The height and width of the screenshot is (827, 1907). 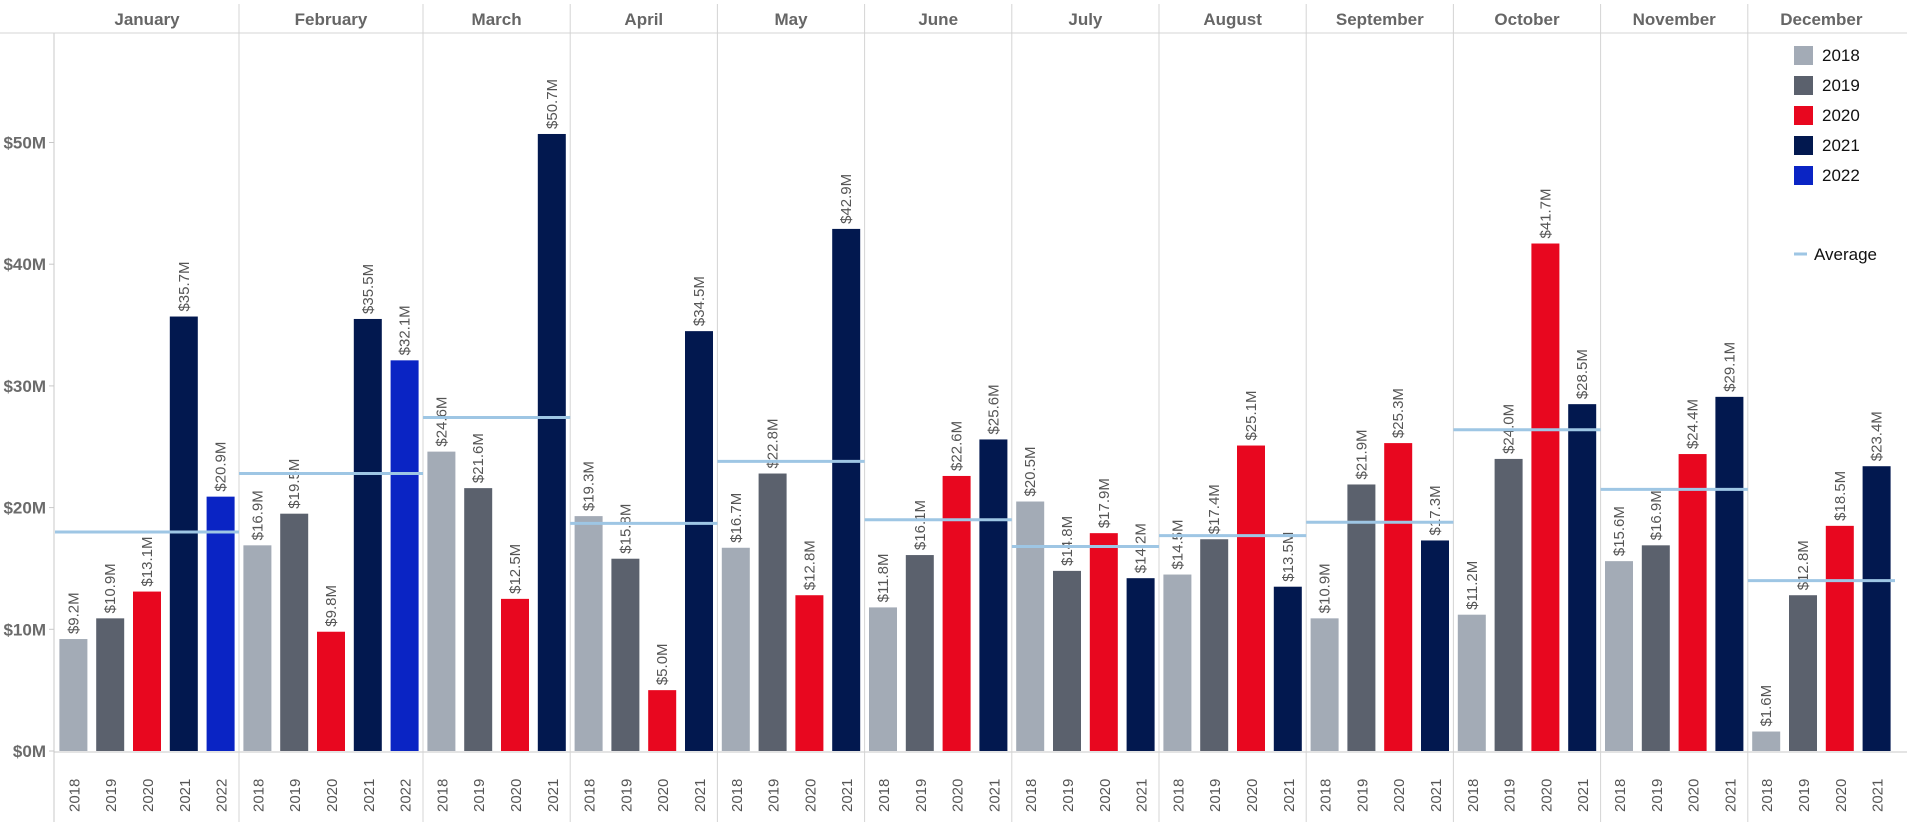 What do you see at coordinates (1803, 565) in the screenshot?
I see `data-label: $12.8M` at bounding box center [1803, 565].